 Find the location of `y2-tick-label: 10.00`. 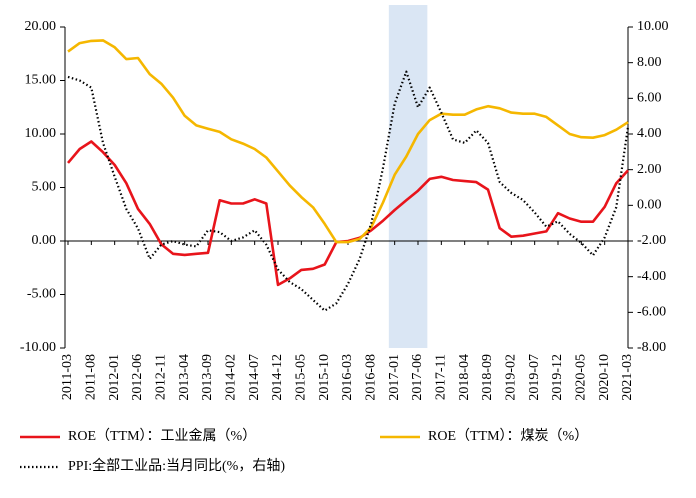

y2-tick-label: 10.00 is located at coordinates (653, 26).